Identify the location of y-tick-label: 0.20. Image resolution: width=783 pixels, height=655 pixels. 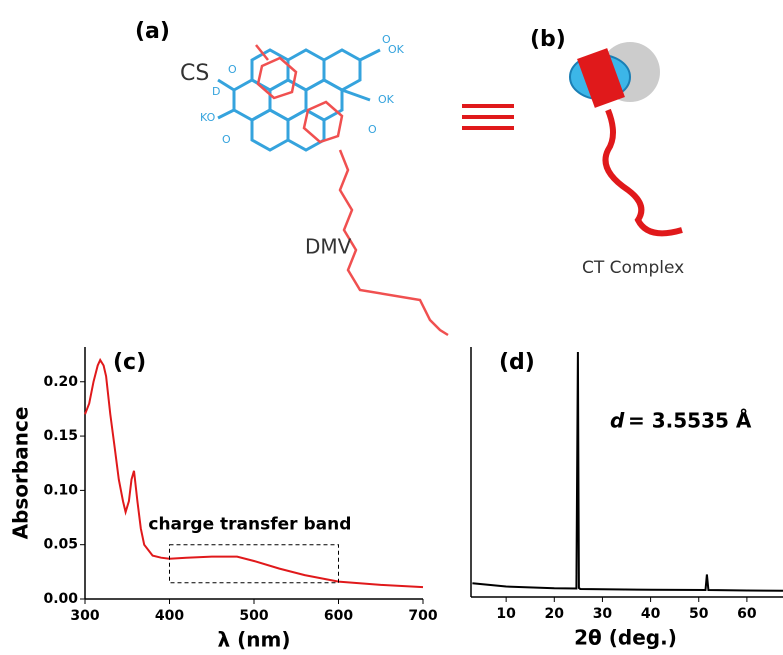
(60, 382).